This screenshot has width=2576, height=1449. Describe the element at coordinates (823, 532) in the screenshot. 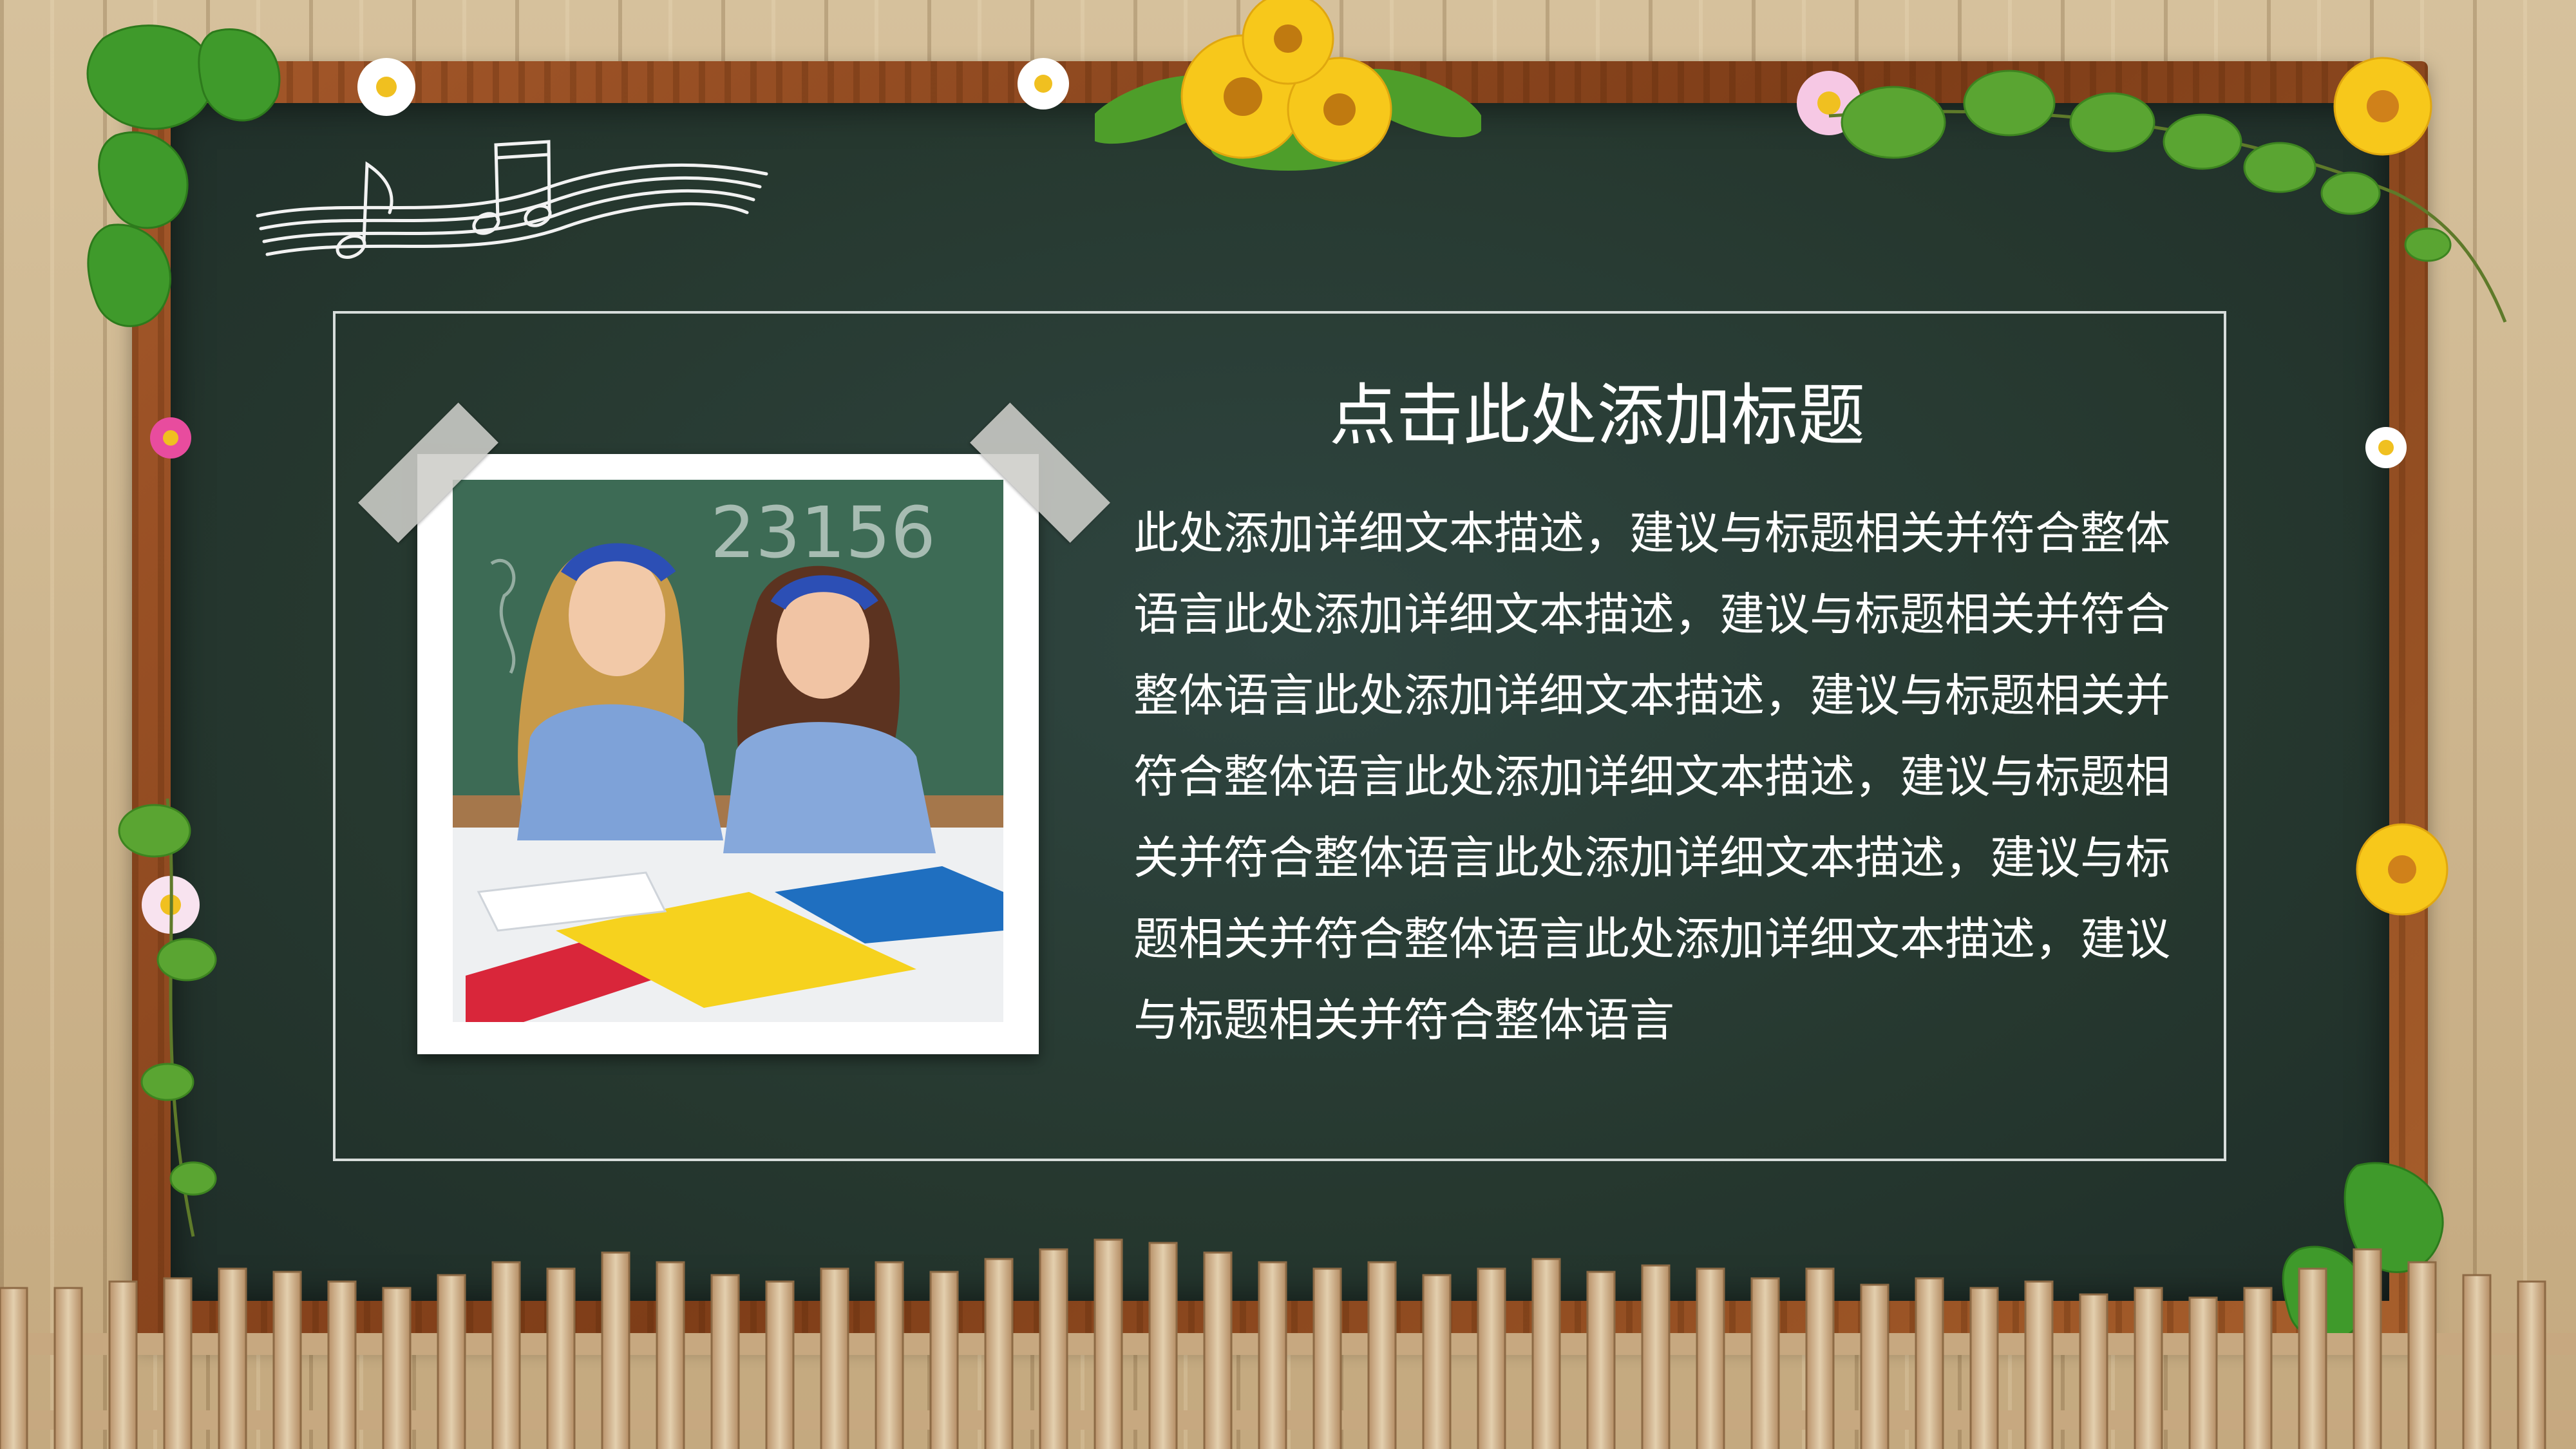

I see `photo-board-digits: 23156` at that location.